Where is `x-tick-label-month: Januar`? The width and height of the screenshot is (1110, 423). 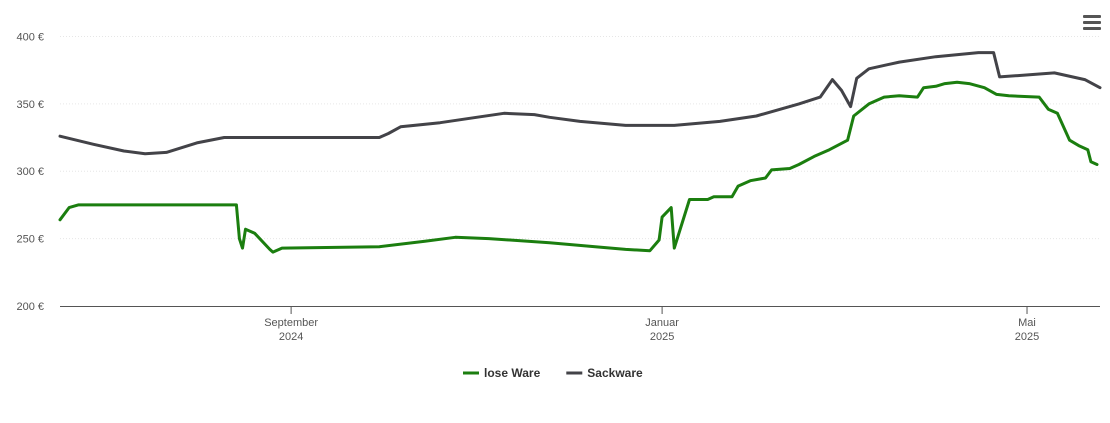
x-tick-label-month: Januar is located at coordinates (662, 323).